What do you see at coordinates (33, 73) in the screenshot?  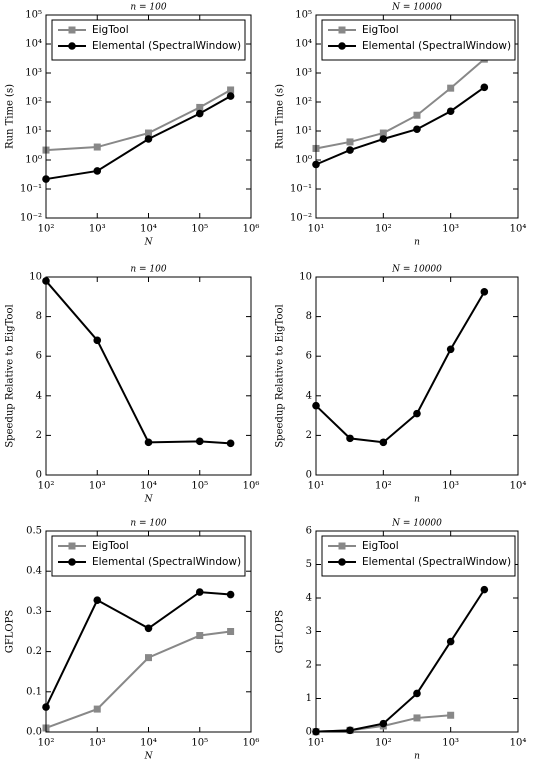 I see `y-tick-label: 10³` at bounding box center [33, 73].